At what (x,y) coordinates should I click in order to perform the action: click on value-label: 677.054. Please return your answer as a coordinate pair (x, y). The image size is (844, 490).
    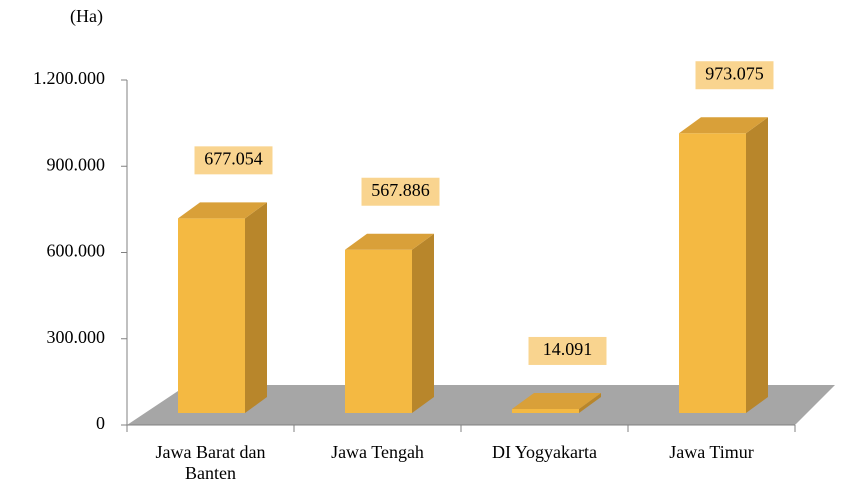
    Looking at the image, I should click on (233, 158).